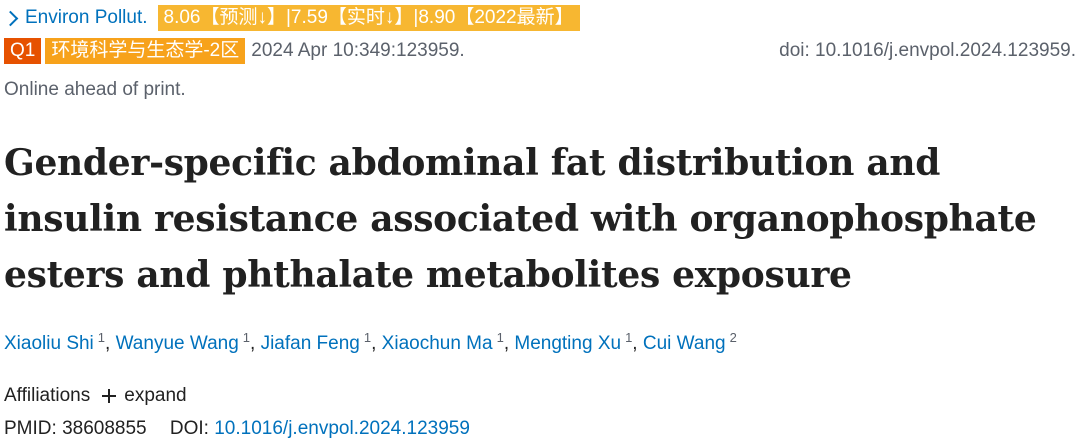 The image size is (1080, 446). Describe the element at coordinates (927, 50) in the screenshot. I see `citation-doi: doi: 10.1016/j.envpol.2024.123959.` at that location.